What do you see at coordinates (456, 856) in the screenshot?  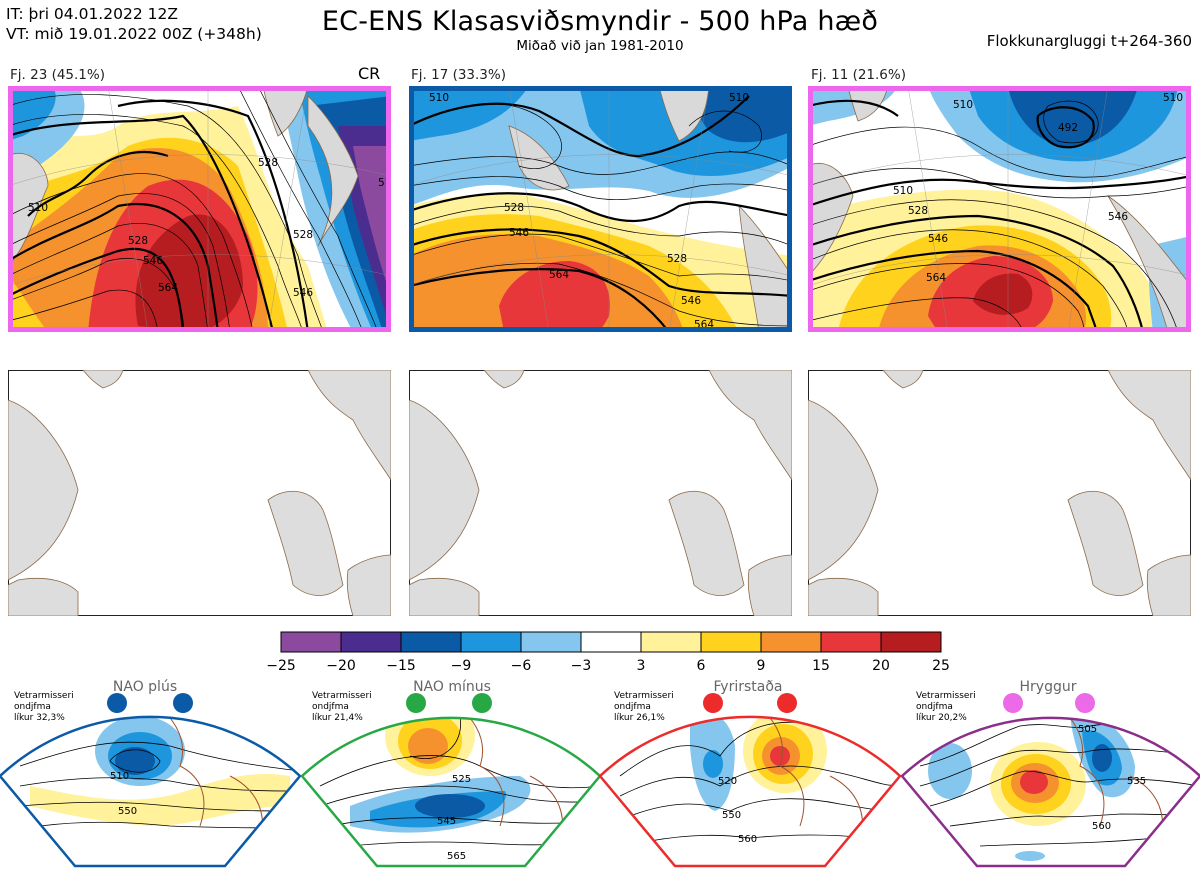 I see `contour-label: 565` at bounding box center [456, 856].